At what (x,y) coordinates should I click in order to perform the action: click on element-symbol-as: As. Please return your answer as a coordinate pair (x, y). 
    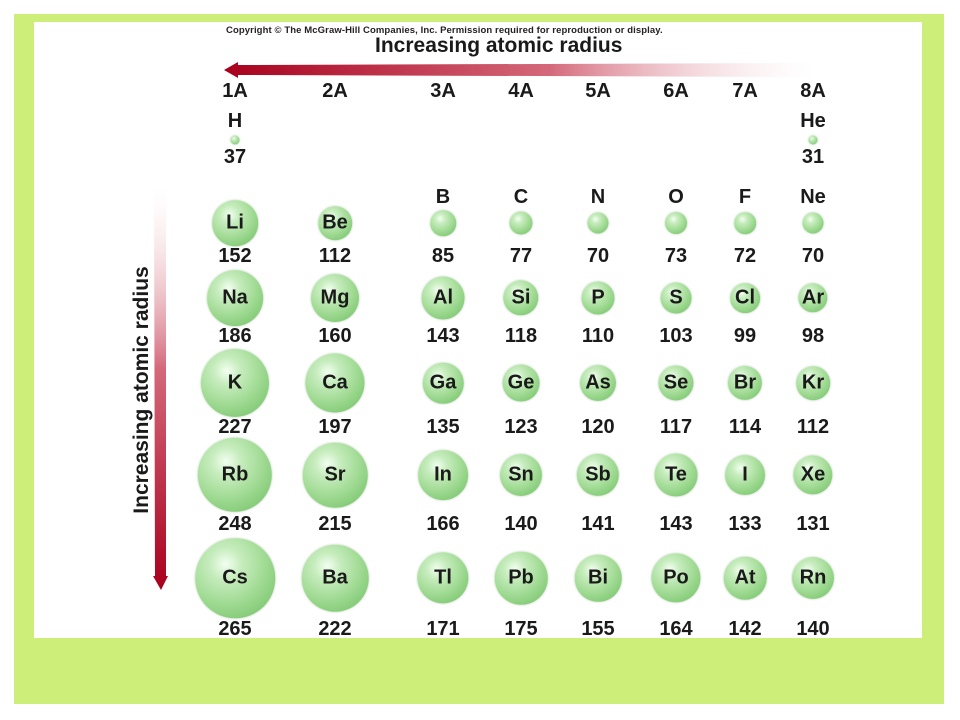
    Looking at the image, I should click on (598, 382).